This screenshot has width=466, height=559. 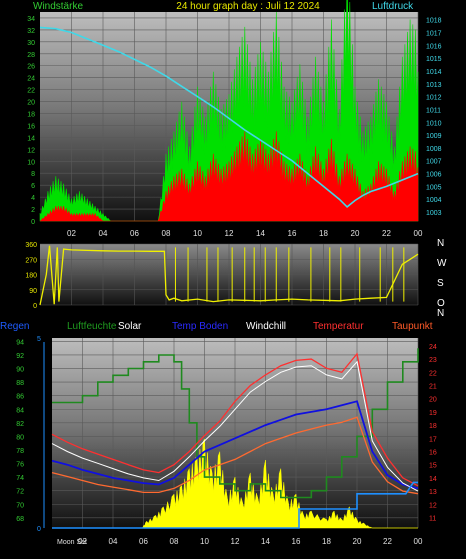 What do you see at coordinates (386, 233) in the screenshot?
I see `time-tick-label: 22` at bounding box center [386, 233].